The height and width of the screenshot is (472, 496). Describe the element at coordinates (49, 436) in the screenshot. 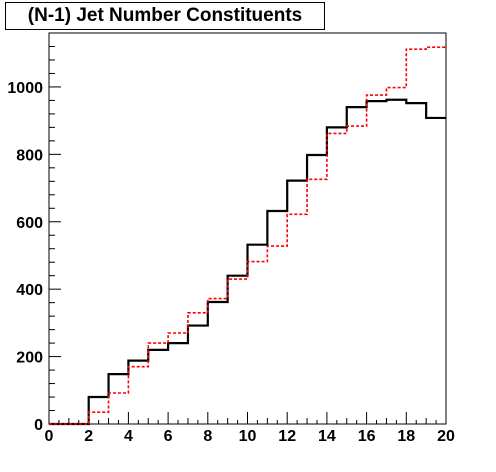

I see `x-tick-label: 0` at that location.